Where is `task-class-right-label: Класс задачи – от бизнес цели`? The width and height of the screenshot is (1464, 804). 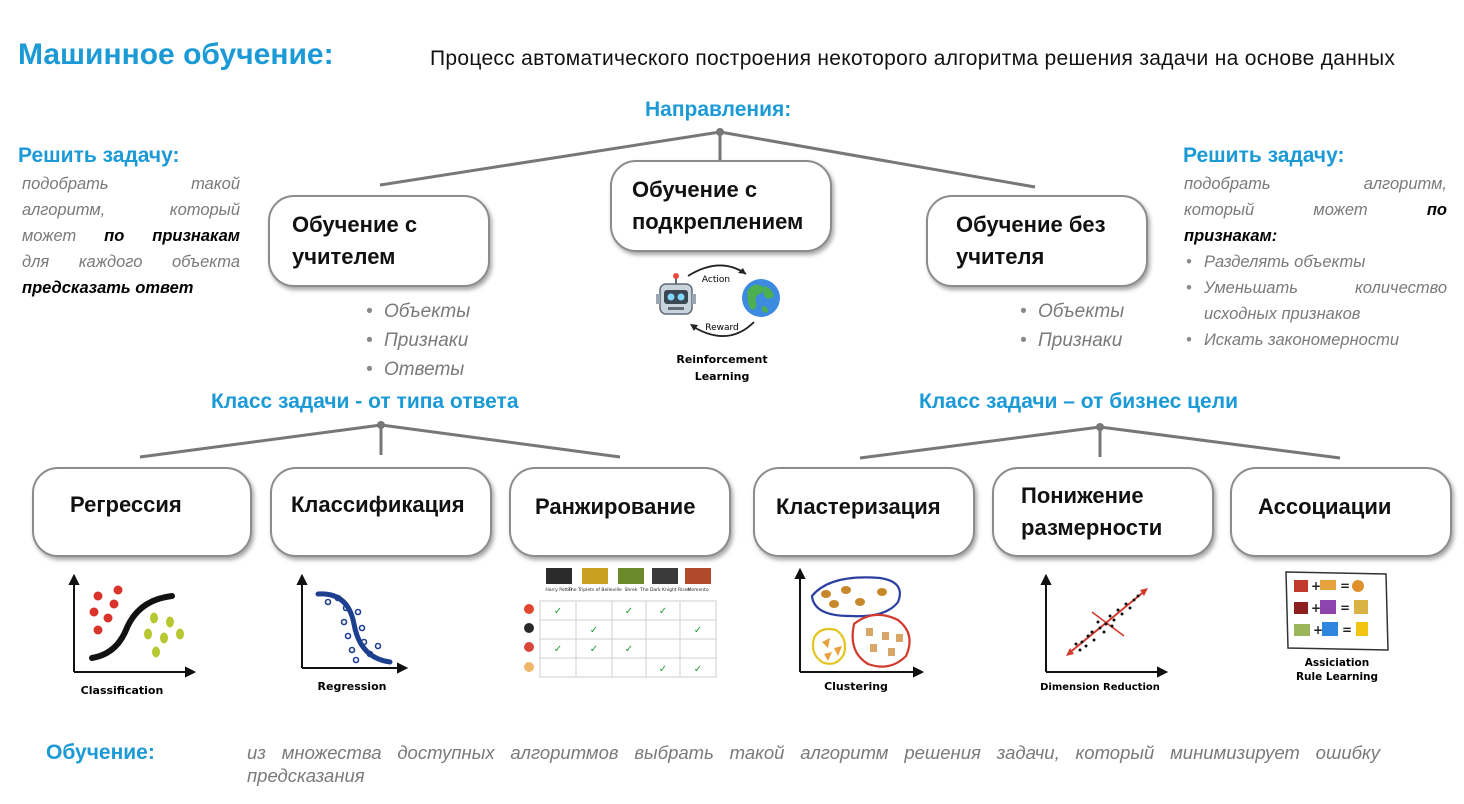 task-class-right-label: Класс задачи – от бизнес цели is located at coordinates (1078, 401).